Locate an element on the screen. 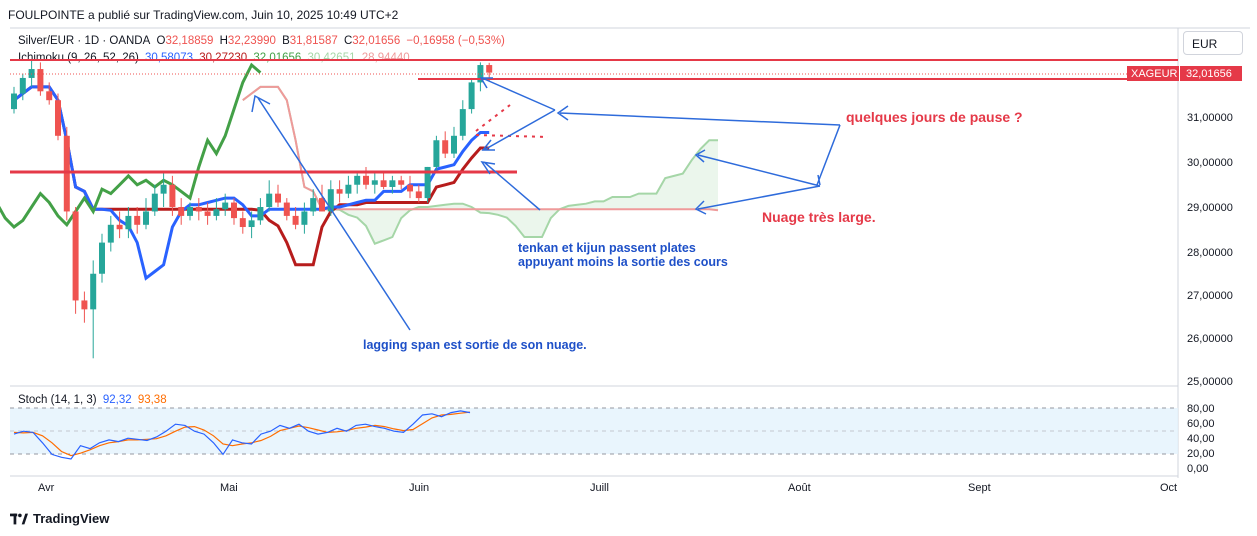  close-value: 32,01656 is located at coordinates (376, 41).